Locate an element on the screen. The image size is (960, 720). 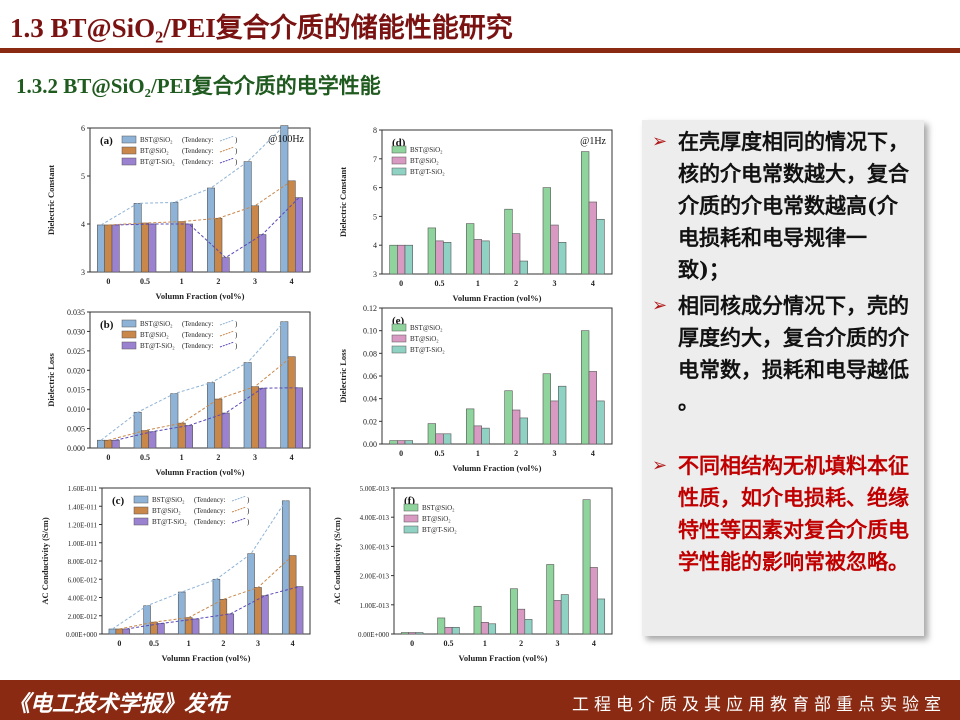
tendency-line is located at coordinates (192, 175).